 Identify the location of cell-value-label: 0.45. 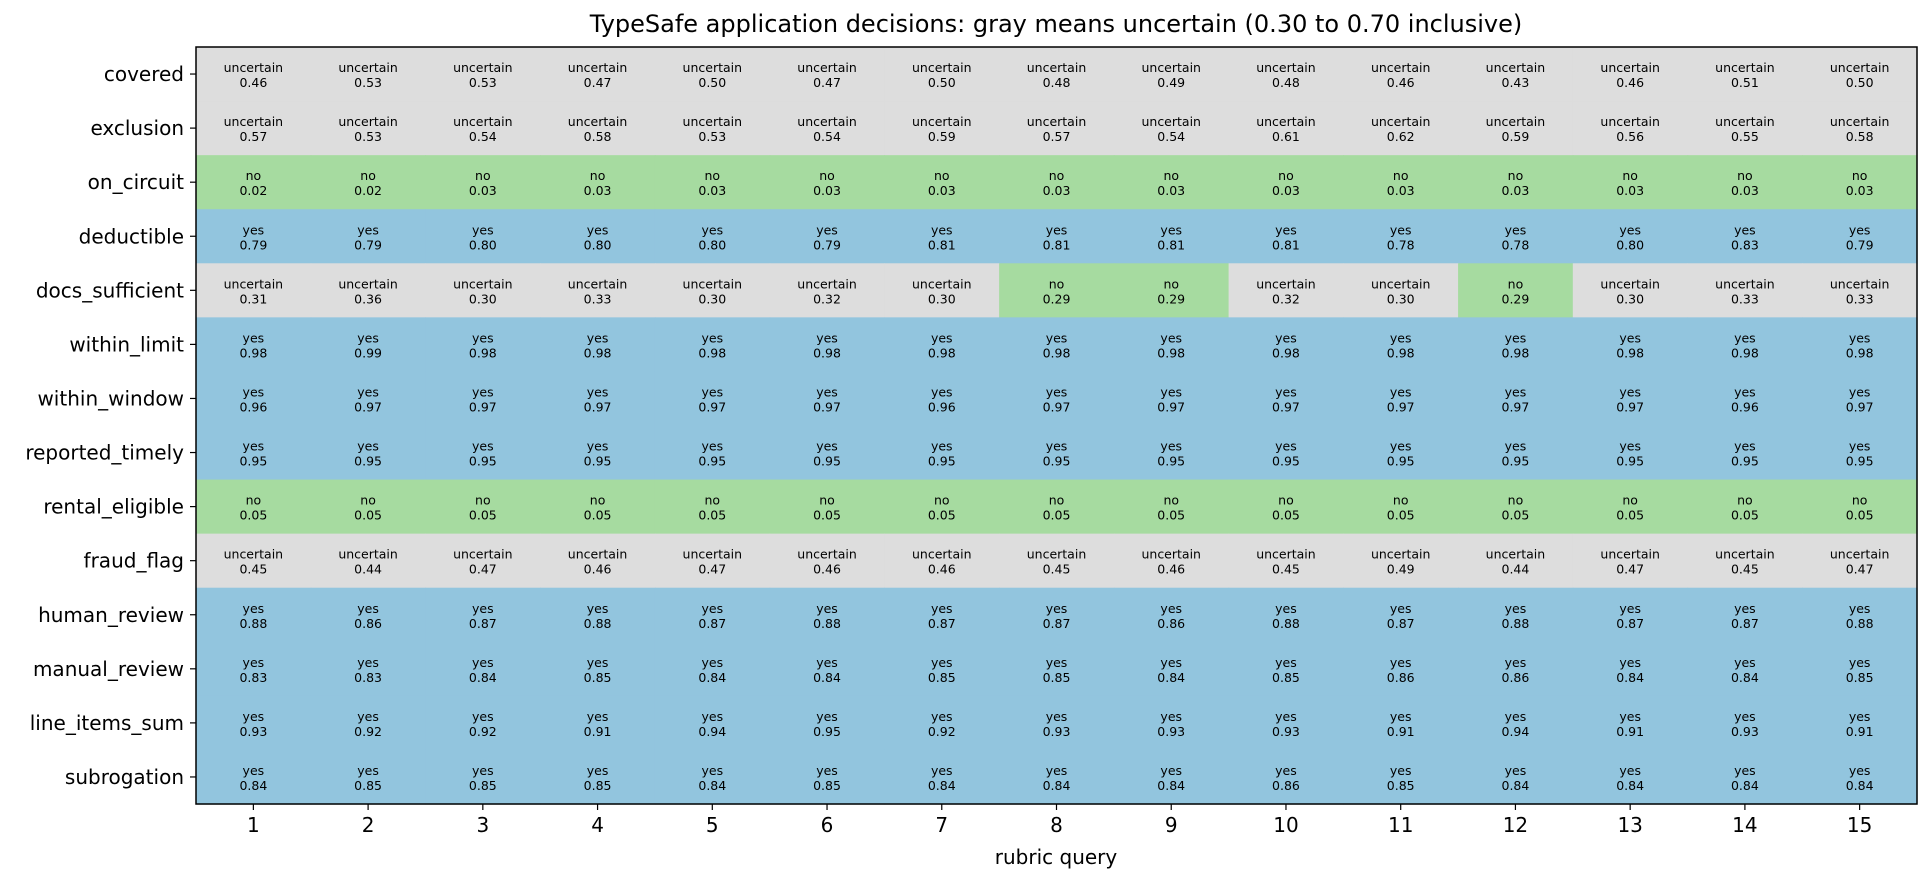
(253, 569).